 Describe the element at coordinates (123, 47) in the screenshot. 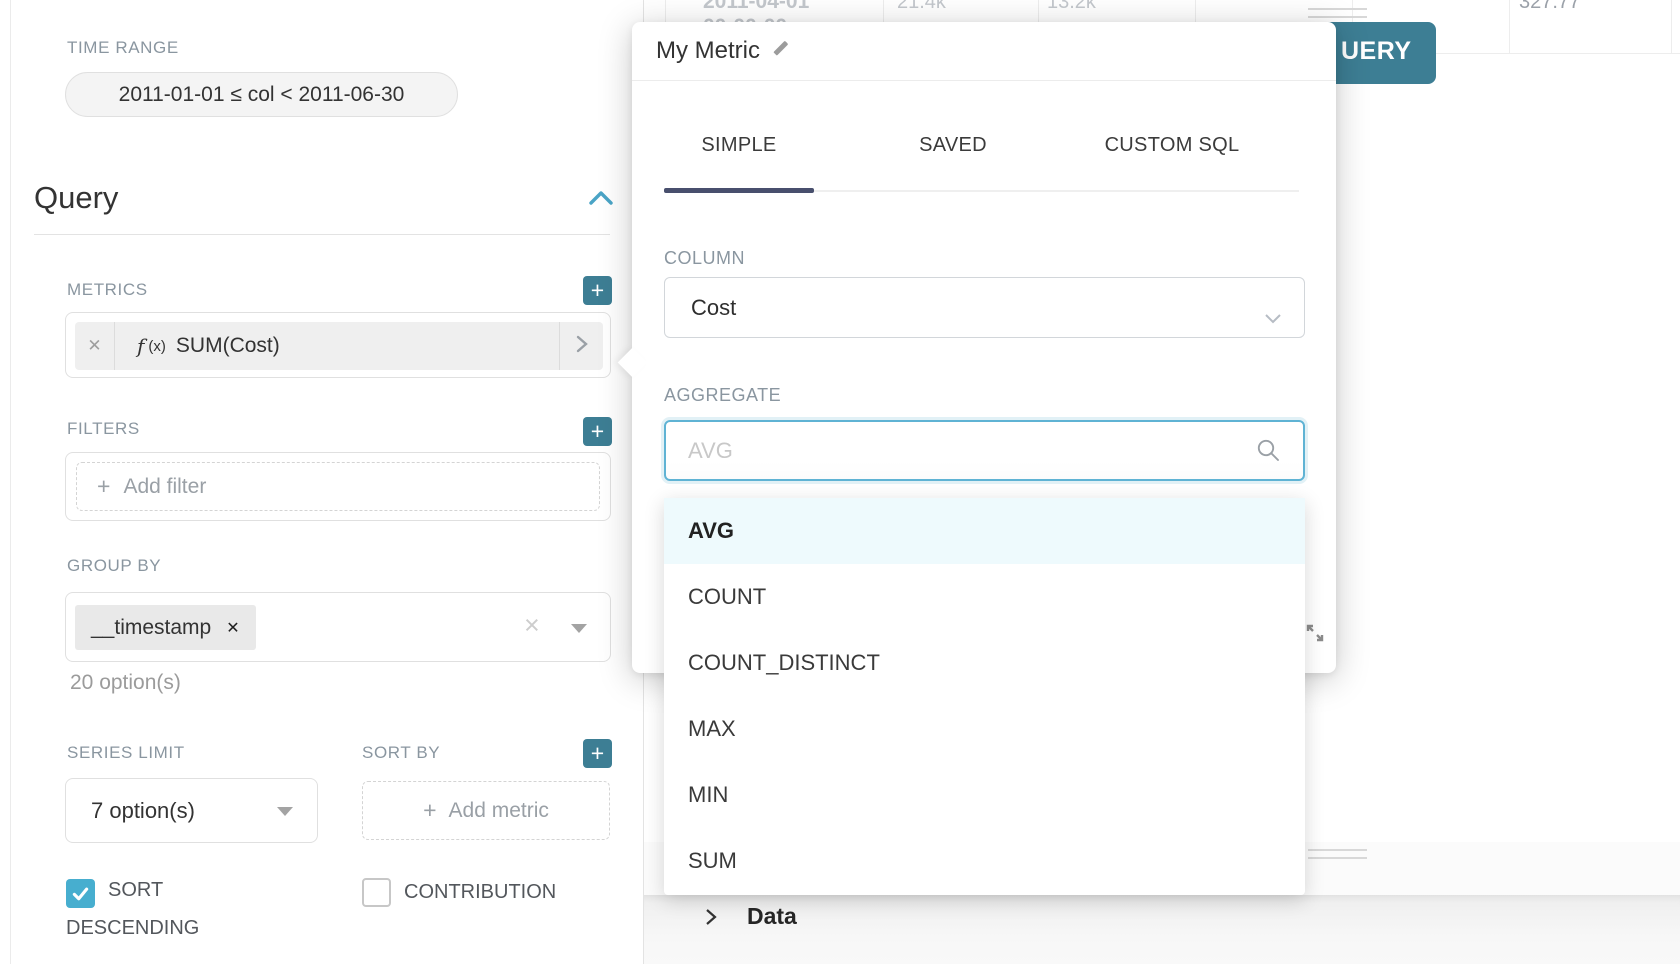

I see `time-range-label: TIME RANGE` at that location.